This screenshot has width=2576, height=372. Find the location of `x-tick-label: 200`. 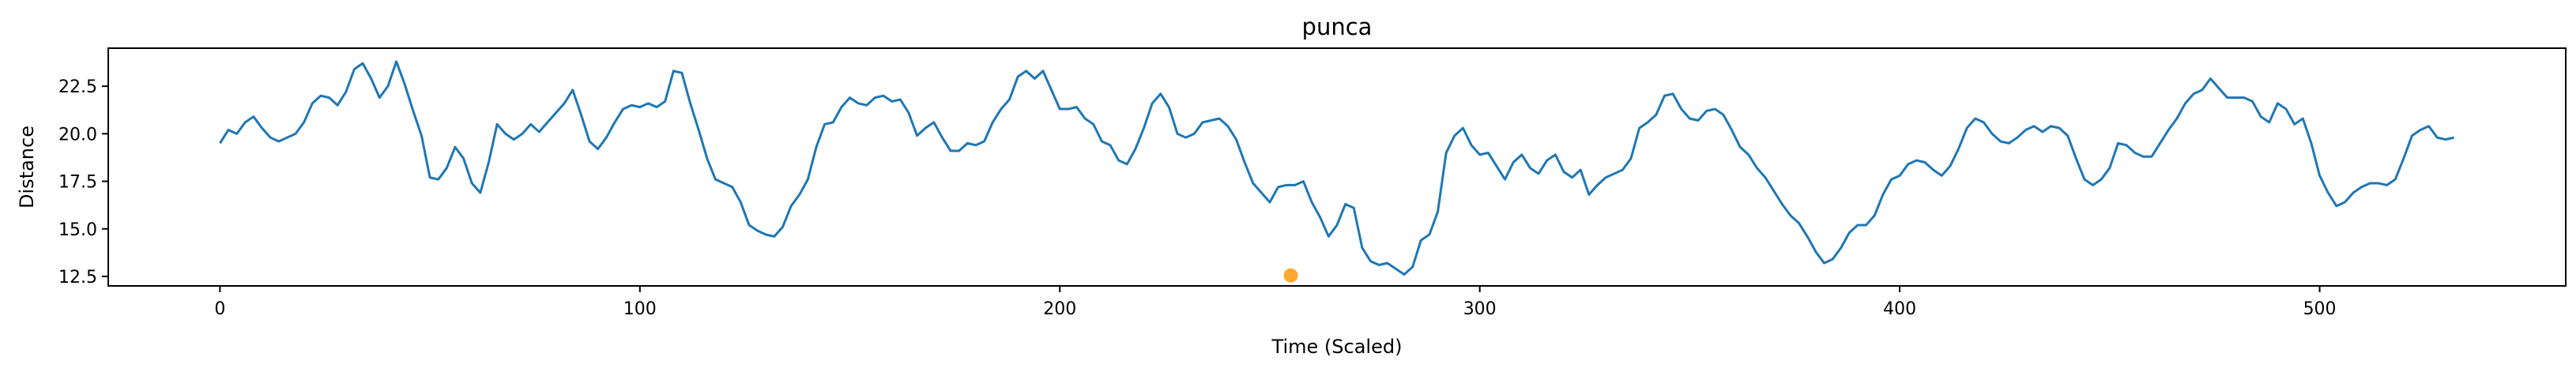

x-tick-label: 200 is located at coordinates (1059, 309).